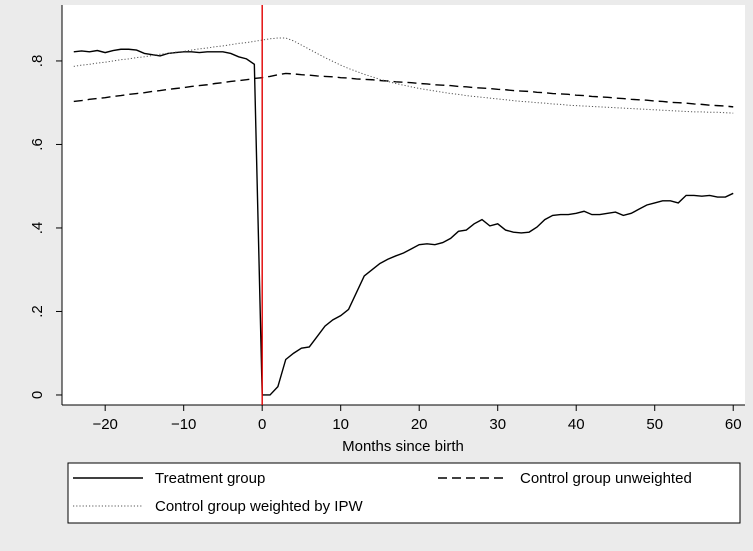 The height and width of the screenshot is (551, 753). I want to click on x-tick-label: 20, so click(419, 424).